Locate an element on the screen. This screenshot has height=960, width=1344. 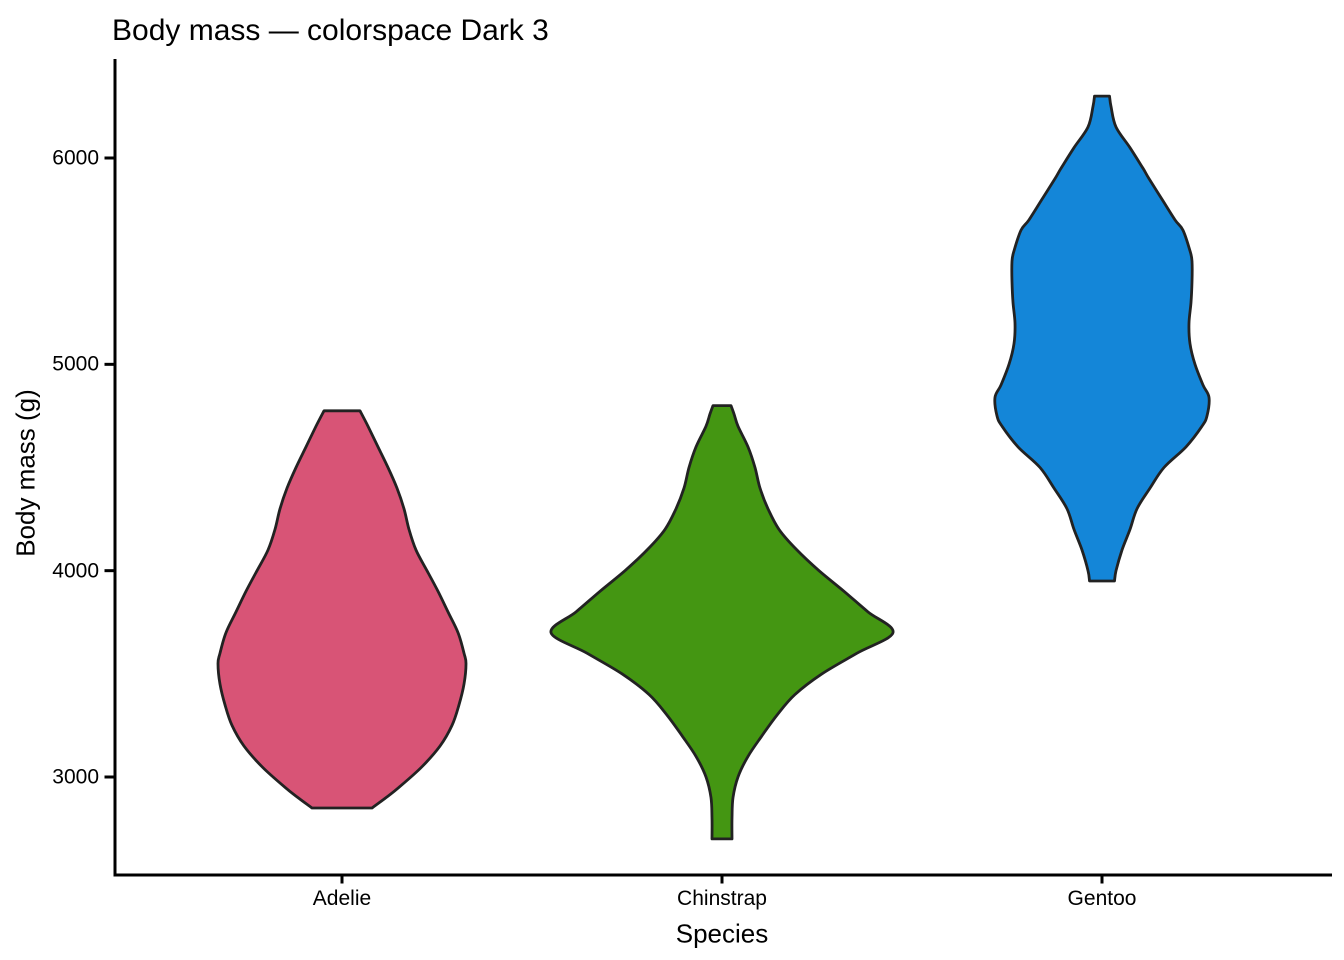
x-tick-label-adelie: Adelie is located at coordinates (342, 898).